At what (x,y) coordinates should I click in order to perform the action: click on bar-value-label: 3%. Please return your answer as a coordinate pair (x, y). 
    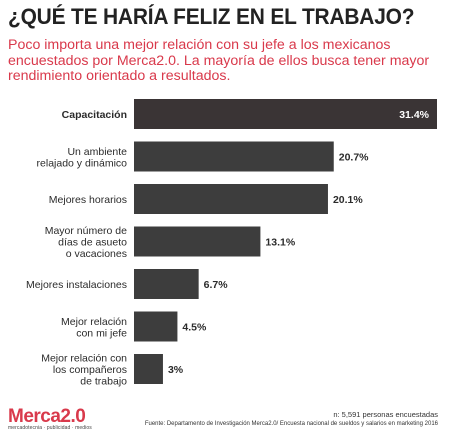
    Looking at the image, I should click on (176, 370).